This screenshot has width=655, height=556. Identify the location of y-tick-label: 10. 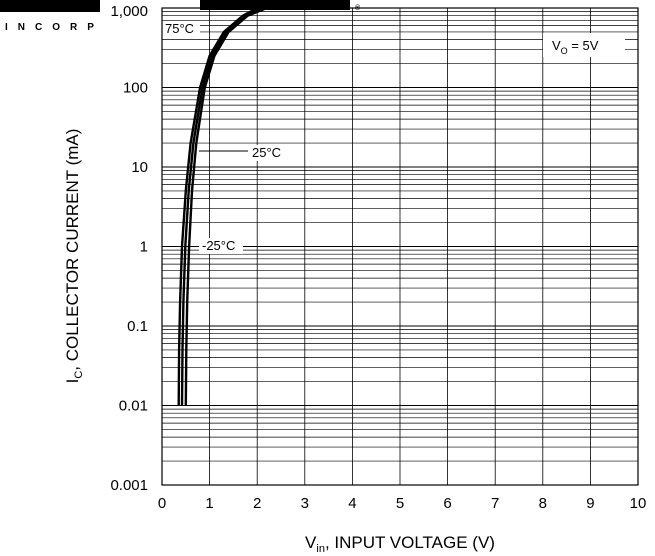
(139, 167).